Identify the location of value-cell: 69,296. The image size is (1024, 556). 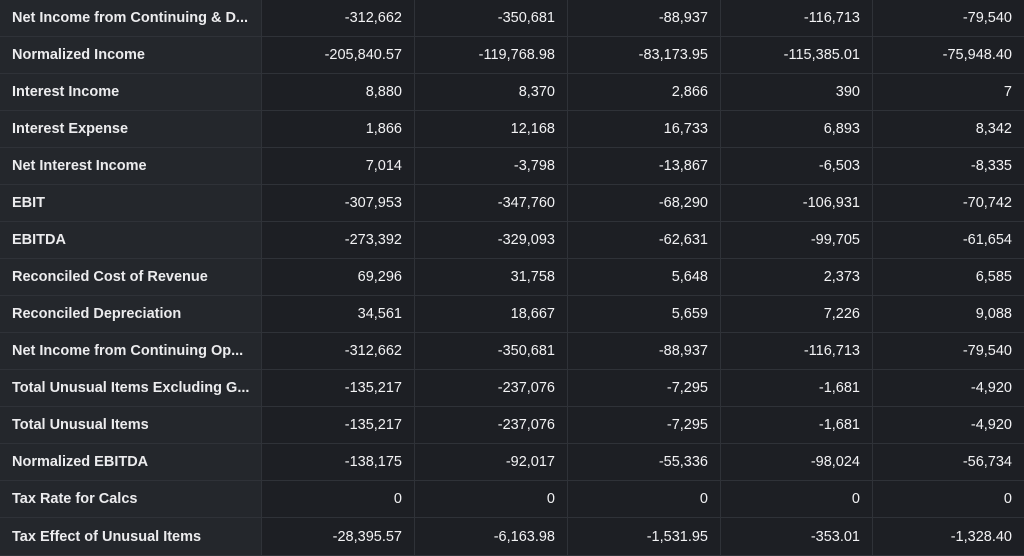
(338, 277).